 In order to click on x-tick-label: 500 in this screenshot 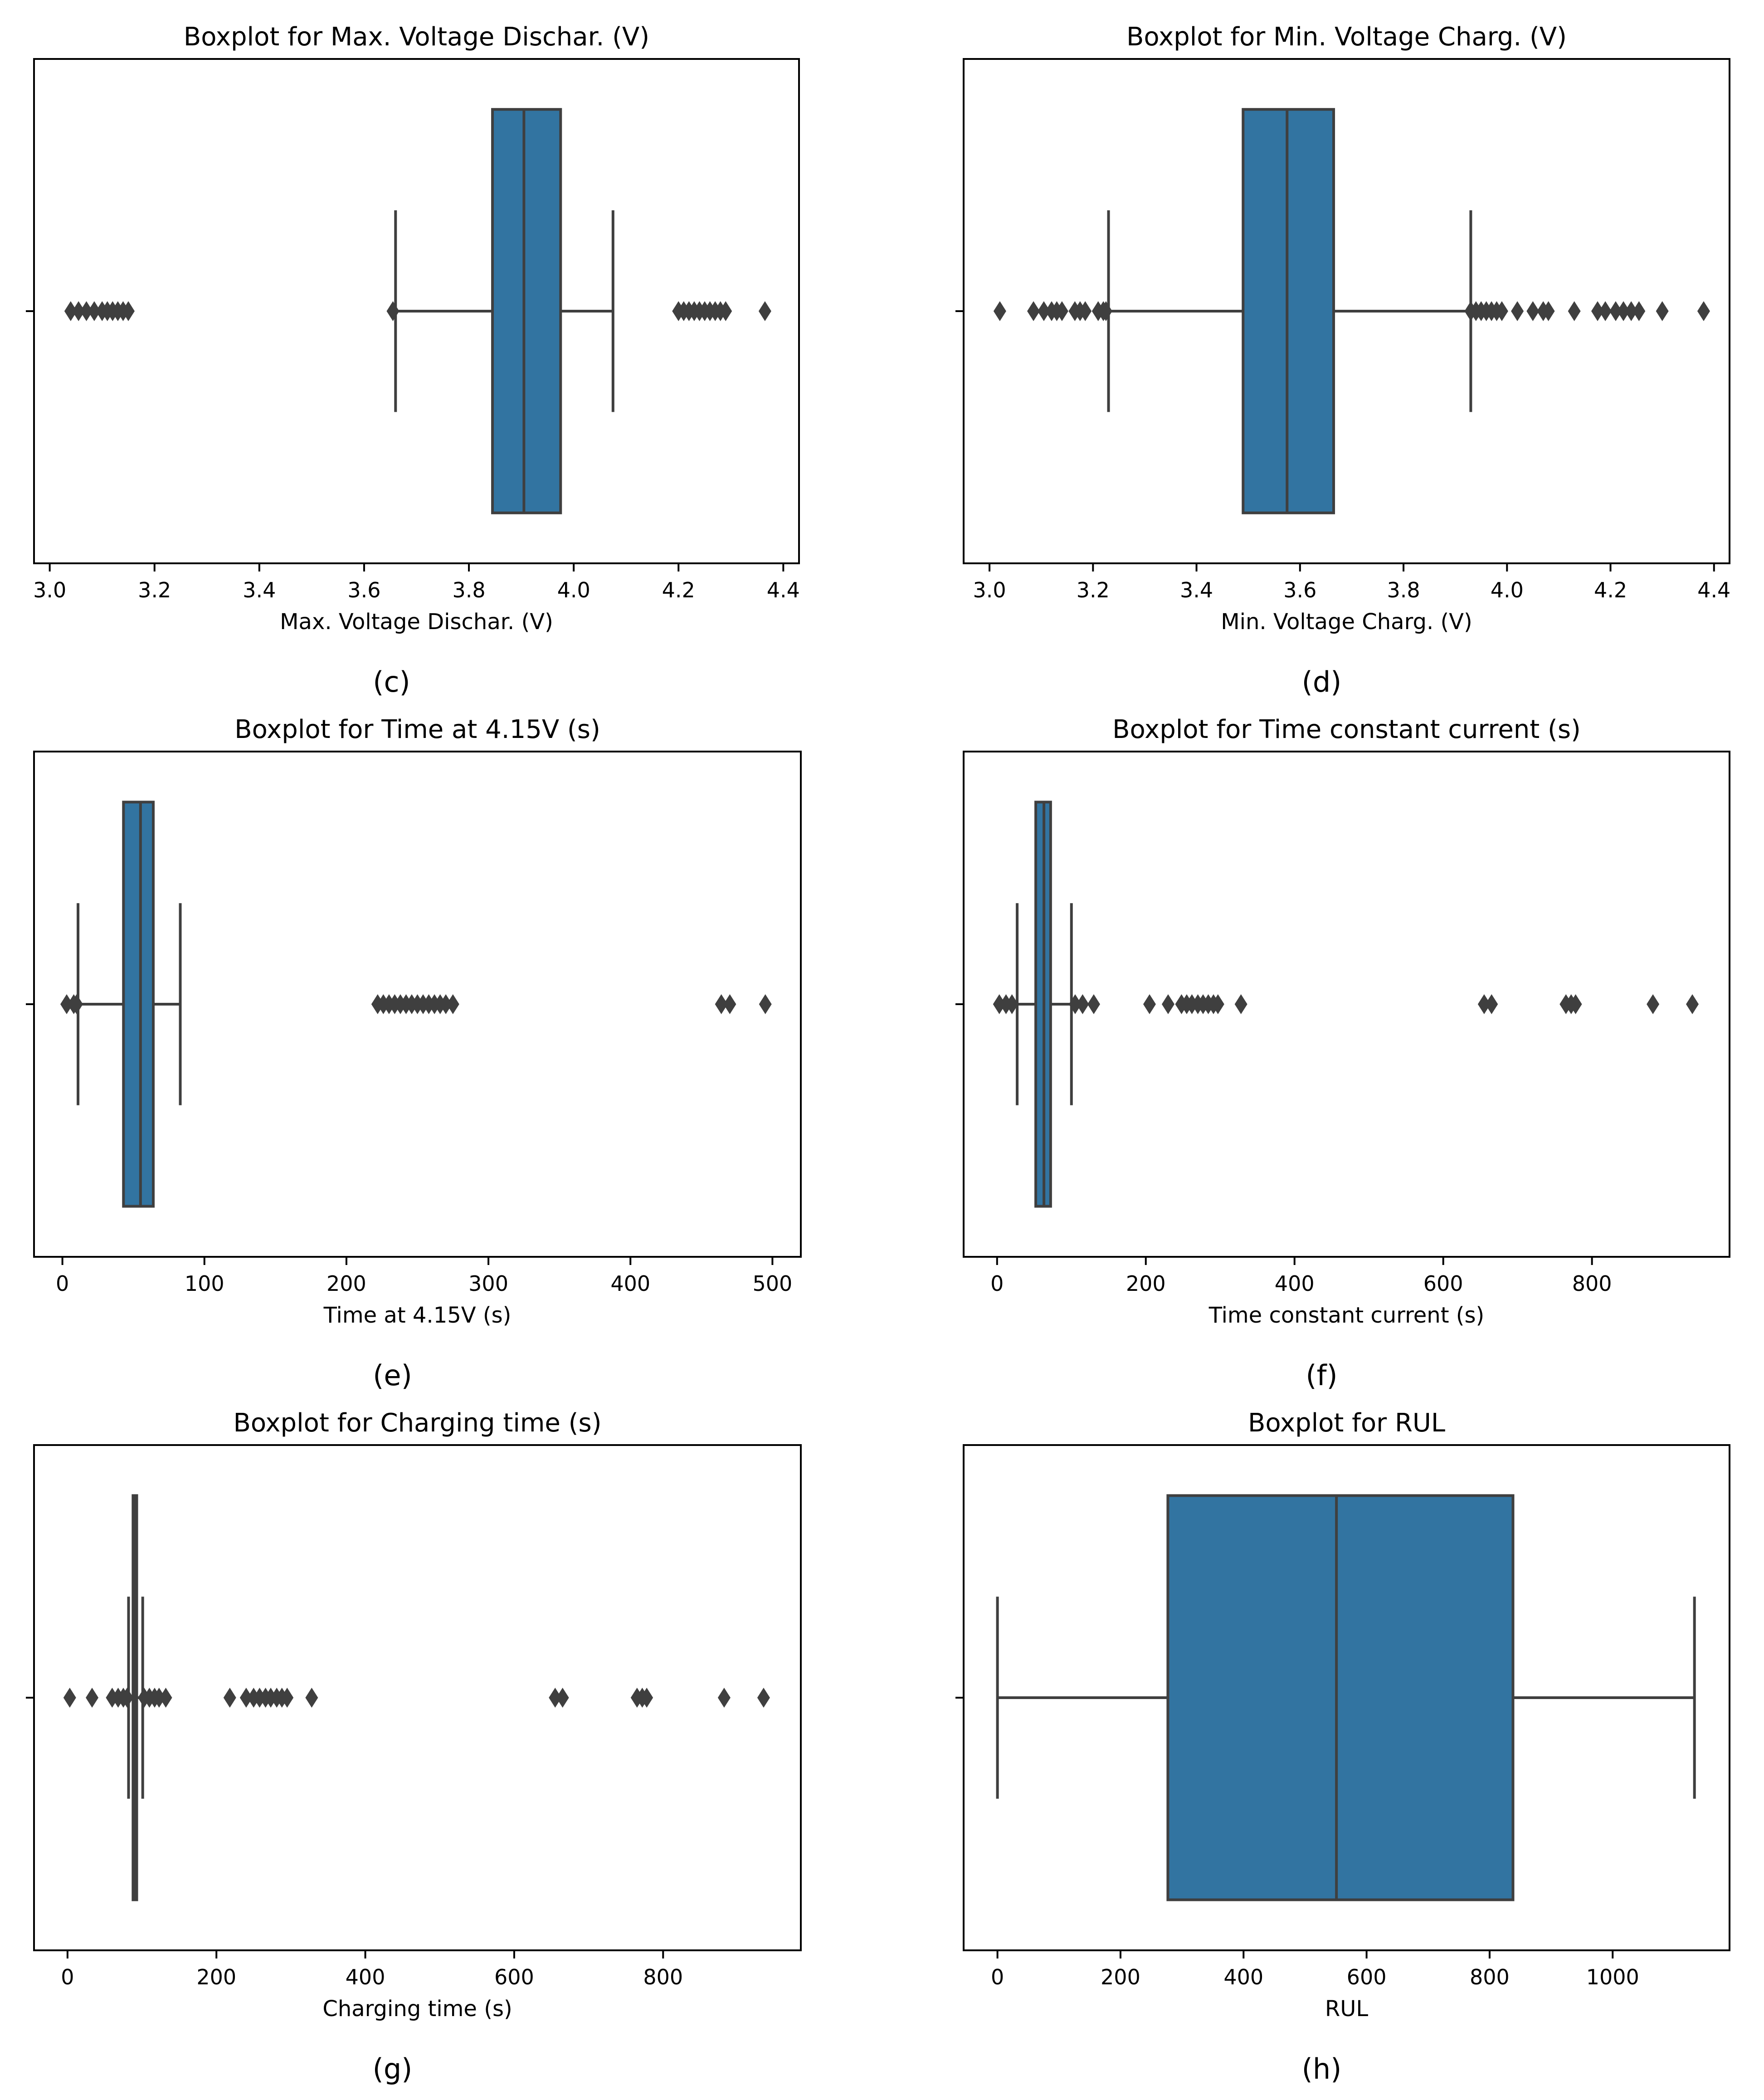, I will do `click(772, 1283)`.